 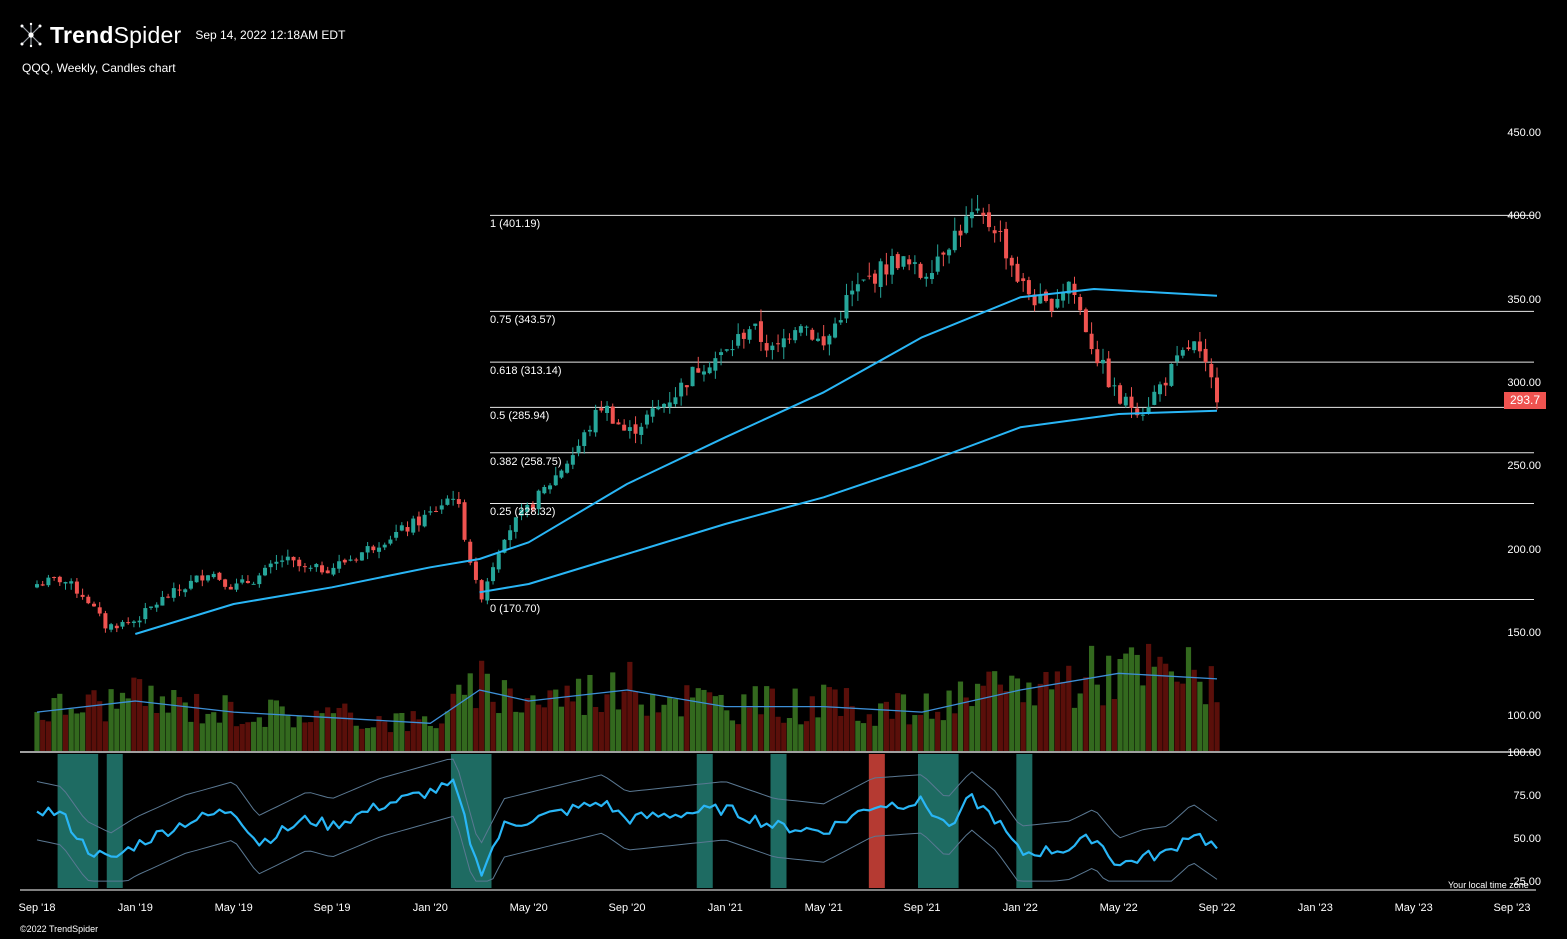 I want to click on price-axis-label: 250.00, so click(x=1524, y=466).